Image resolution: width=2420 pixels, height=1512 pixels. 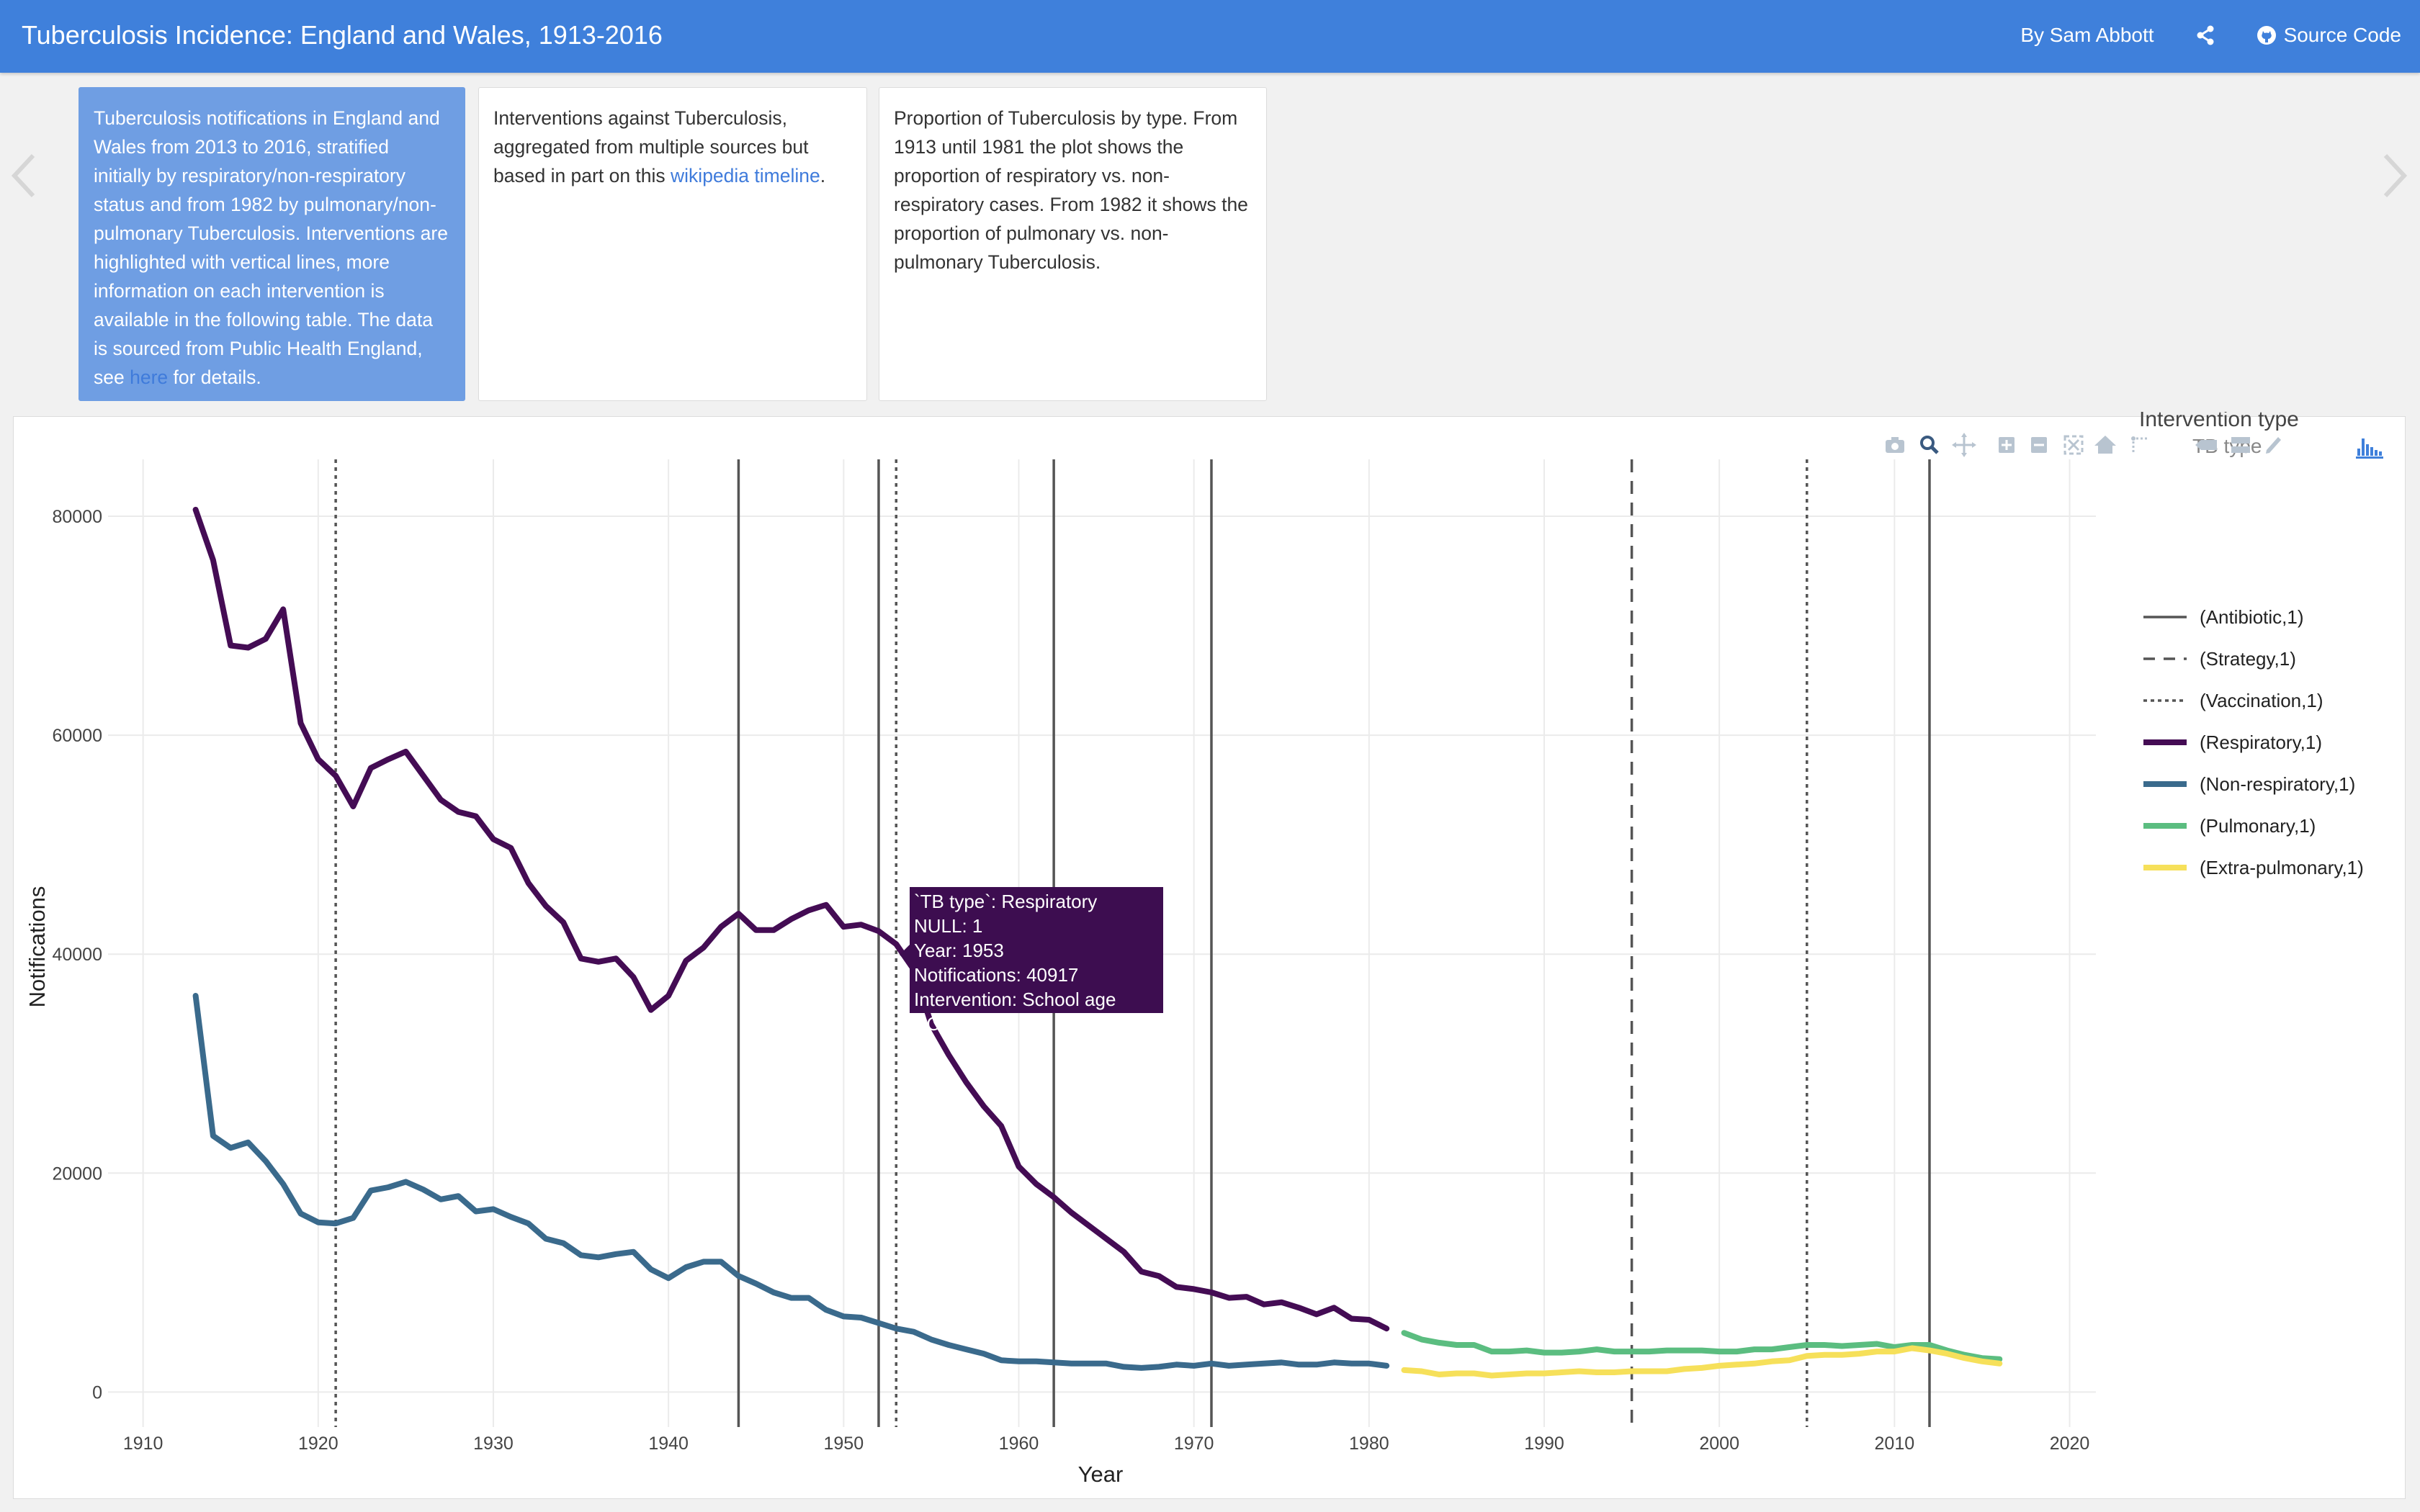 What do you see at coordinates (844, 1444) in the screenshot?
I see `x-tick-label: 1950` at bounding box center [844, 1444].